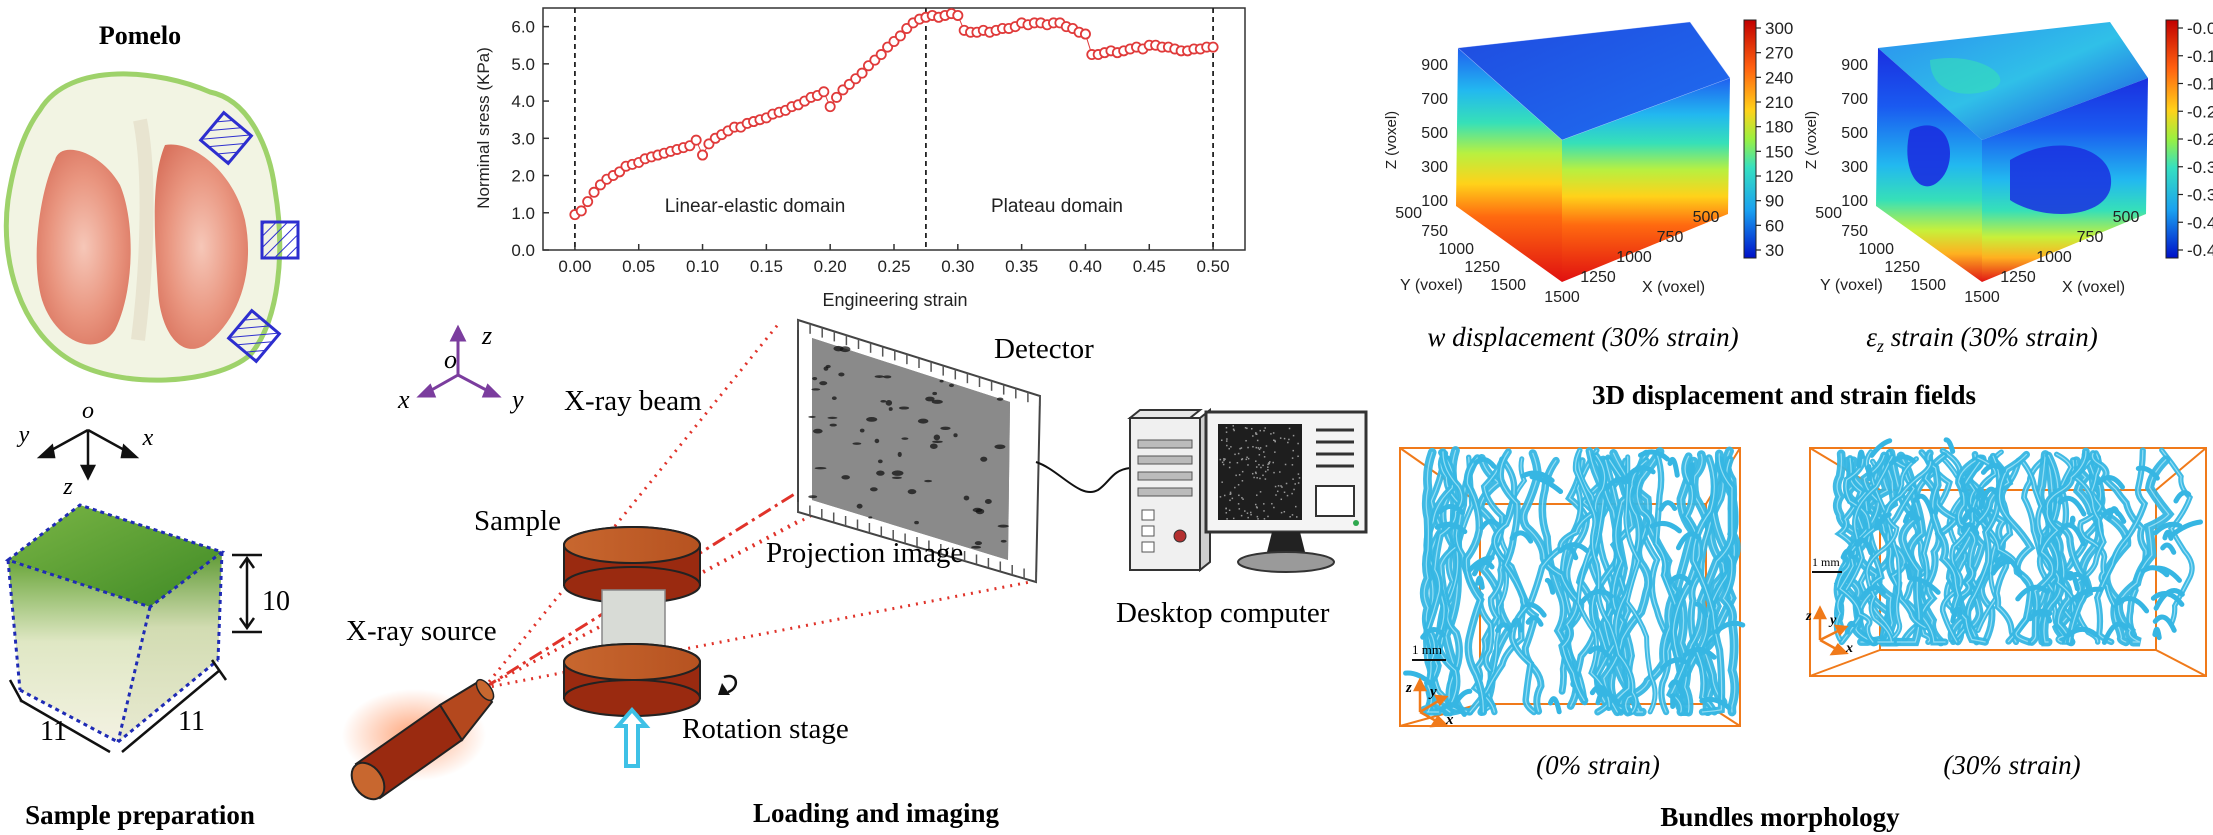 This screenshot has width=2213, height=835. I want to click on bundle-left-y: y, so click(1432, 692).